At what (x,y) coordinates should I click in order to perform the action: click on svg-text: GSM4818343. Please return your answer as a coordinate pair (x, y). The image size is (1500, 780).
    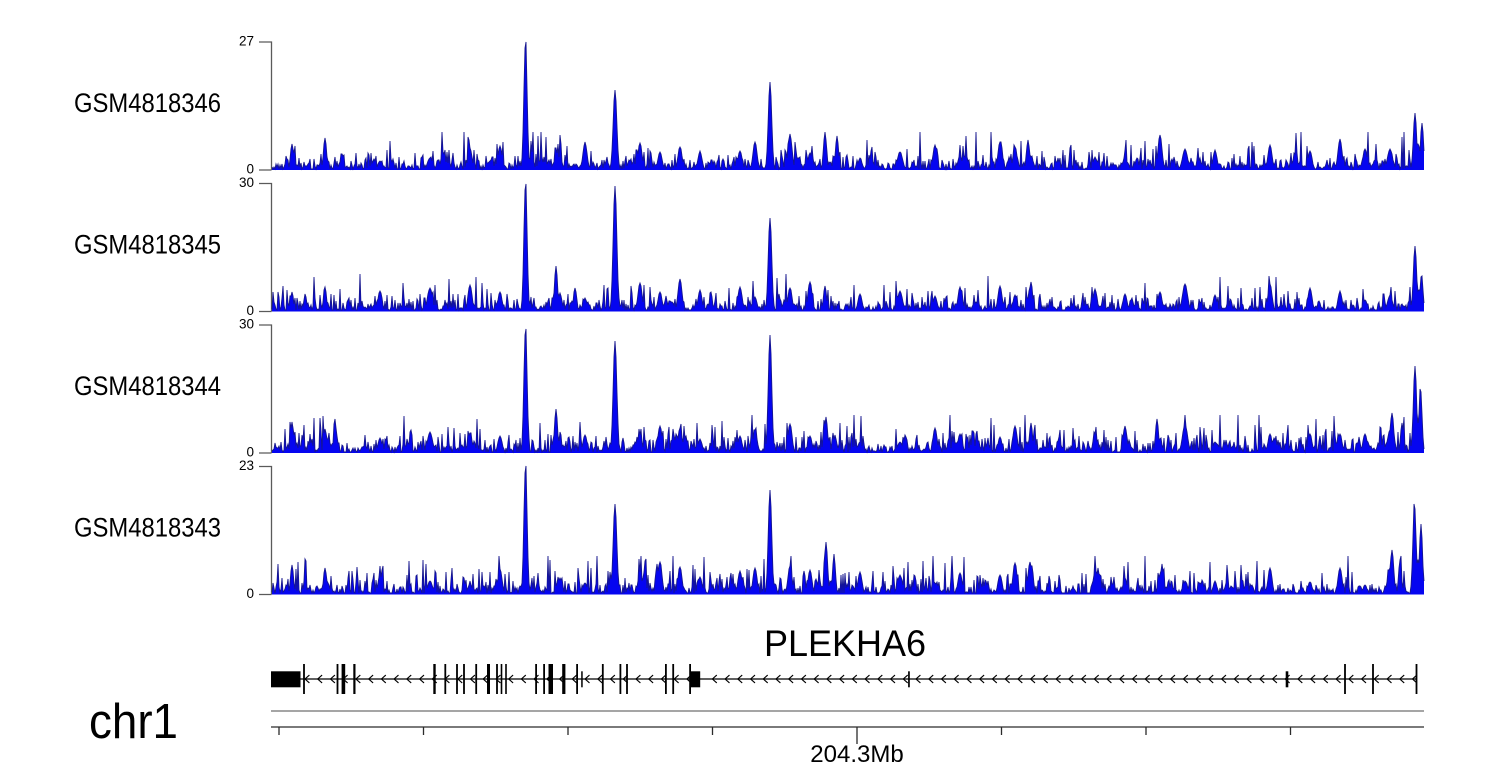
    Looking at the image, I should click on (147, 528).